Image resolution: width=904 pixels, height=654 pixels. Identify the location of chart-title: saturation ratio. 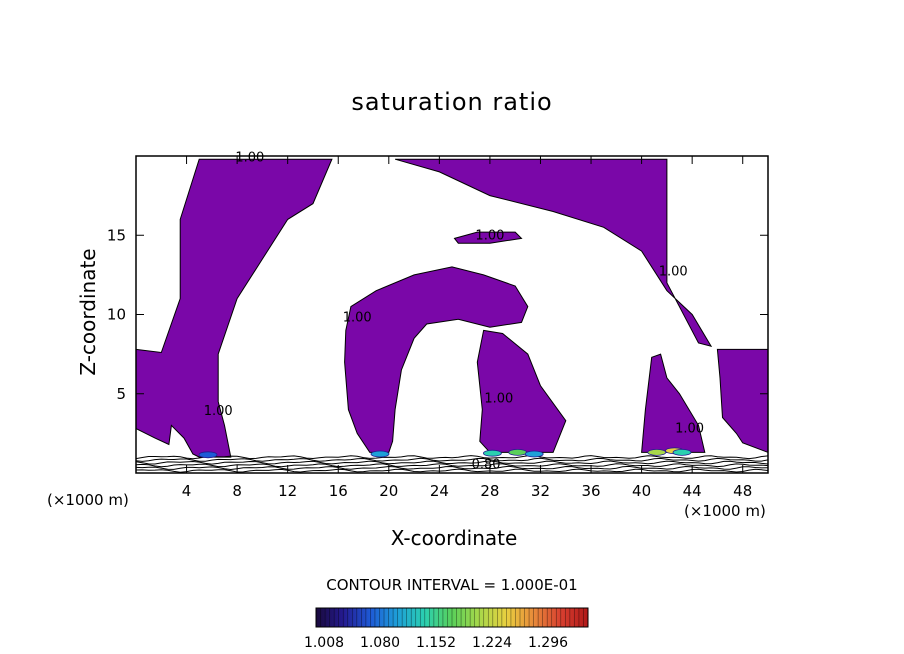
(452, 102).